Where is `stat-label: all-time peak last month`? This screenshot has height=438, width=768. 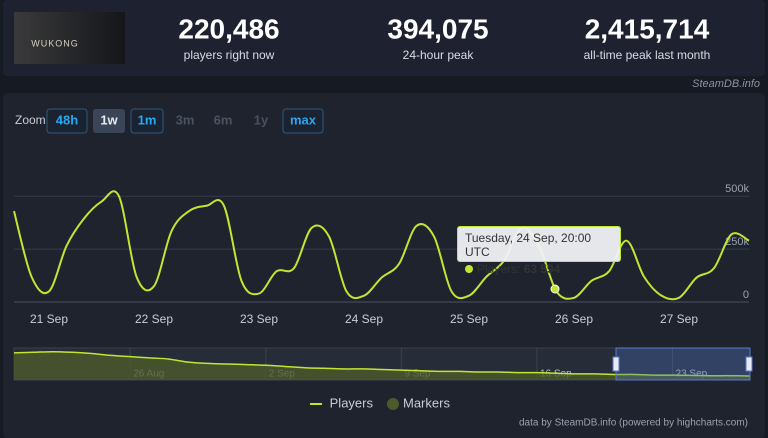
stat-label: all-time peak last month is located at coordinates (647, 55).